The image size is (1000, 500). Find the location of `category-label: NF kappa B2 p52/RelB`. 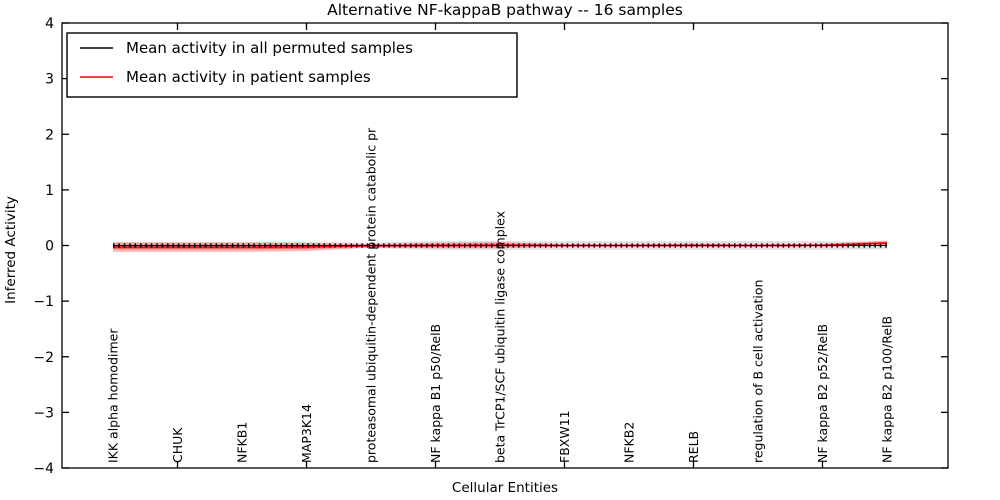

category-label: NF kappa B2 p52/RelB is located at coordinates (822, 393).